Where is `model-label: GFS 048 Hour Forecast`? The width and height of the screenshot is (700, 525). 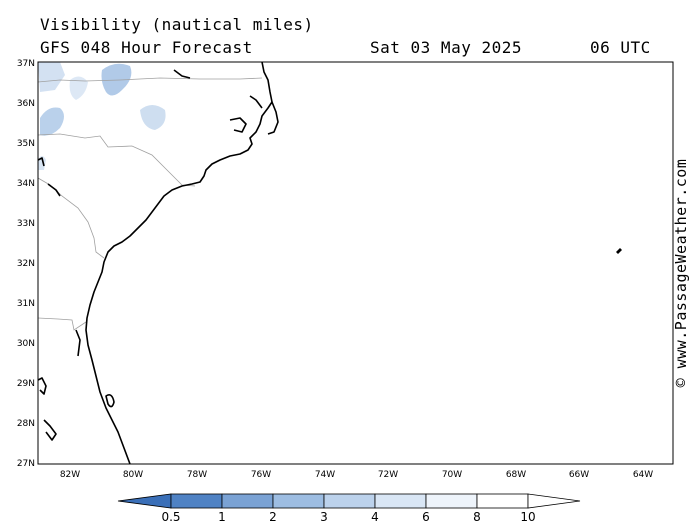 model-label: GFS 048 Hour Forecast is located at coordinates (146, 47).